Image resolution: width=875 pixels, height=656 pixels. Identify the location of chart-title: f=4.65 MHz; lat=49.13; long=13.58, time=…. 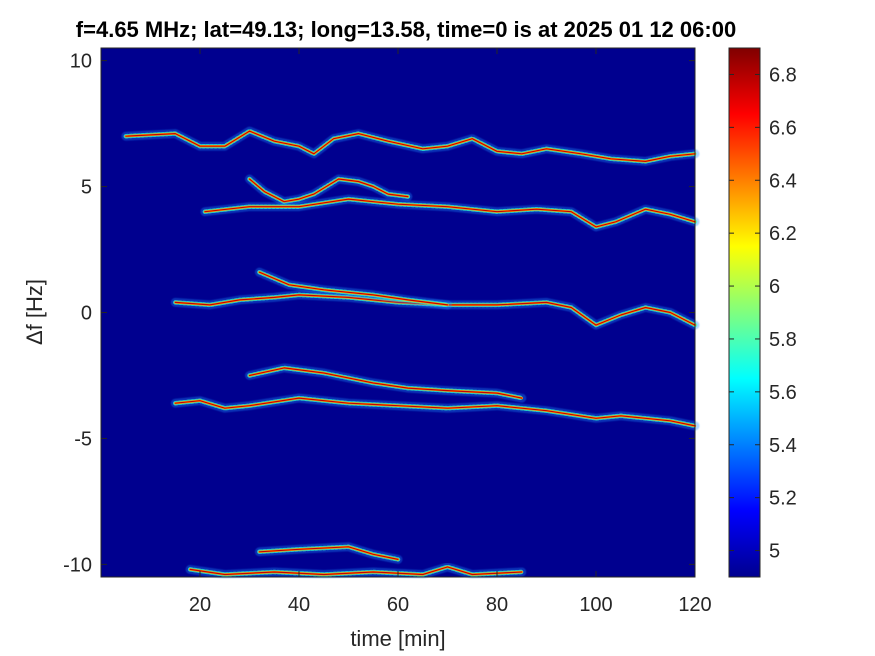
(406, 29).